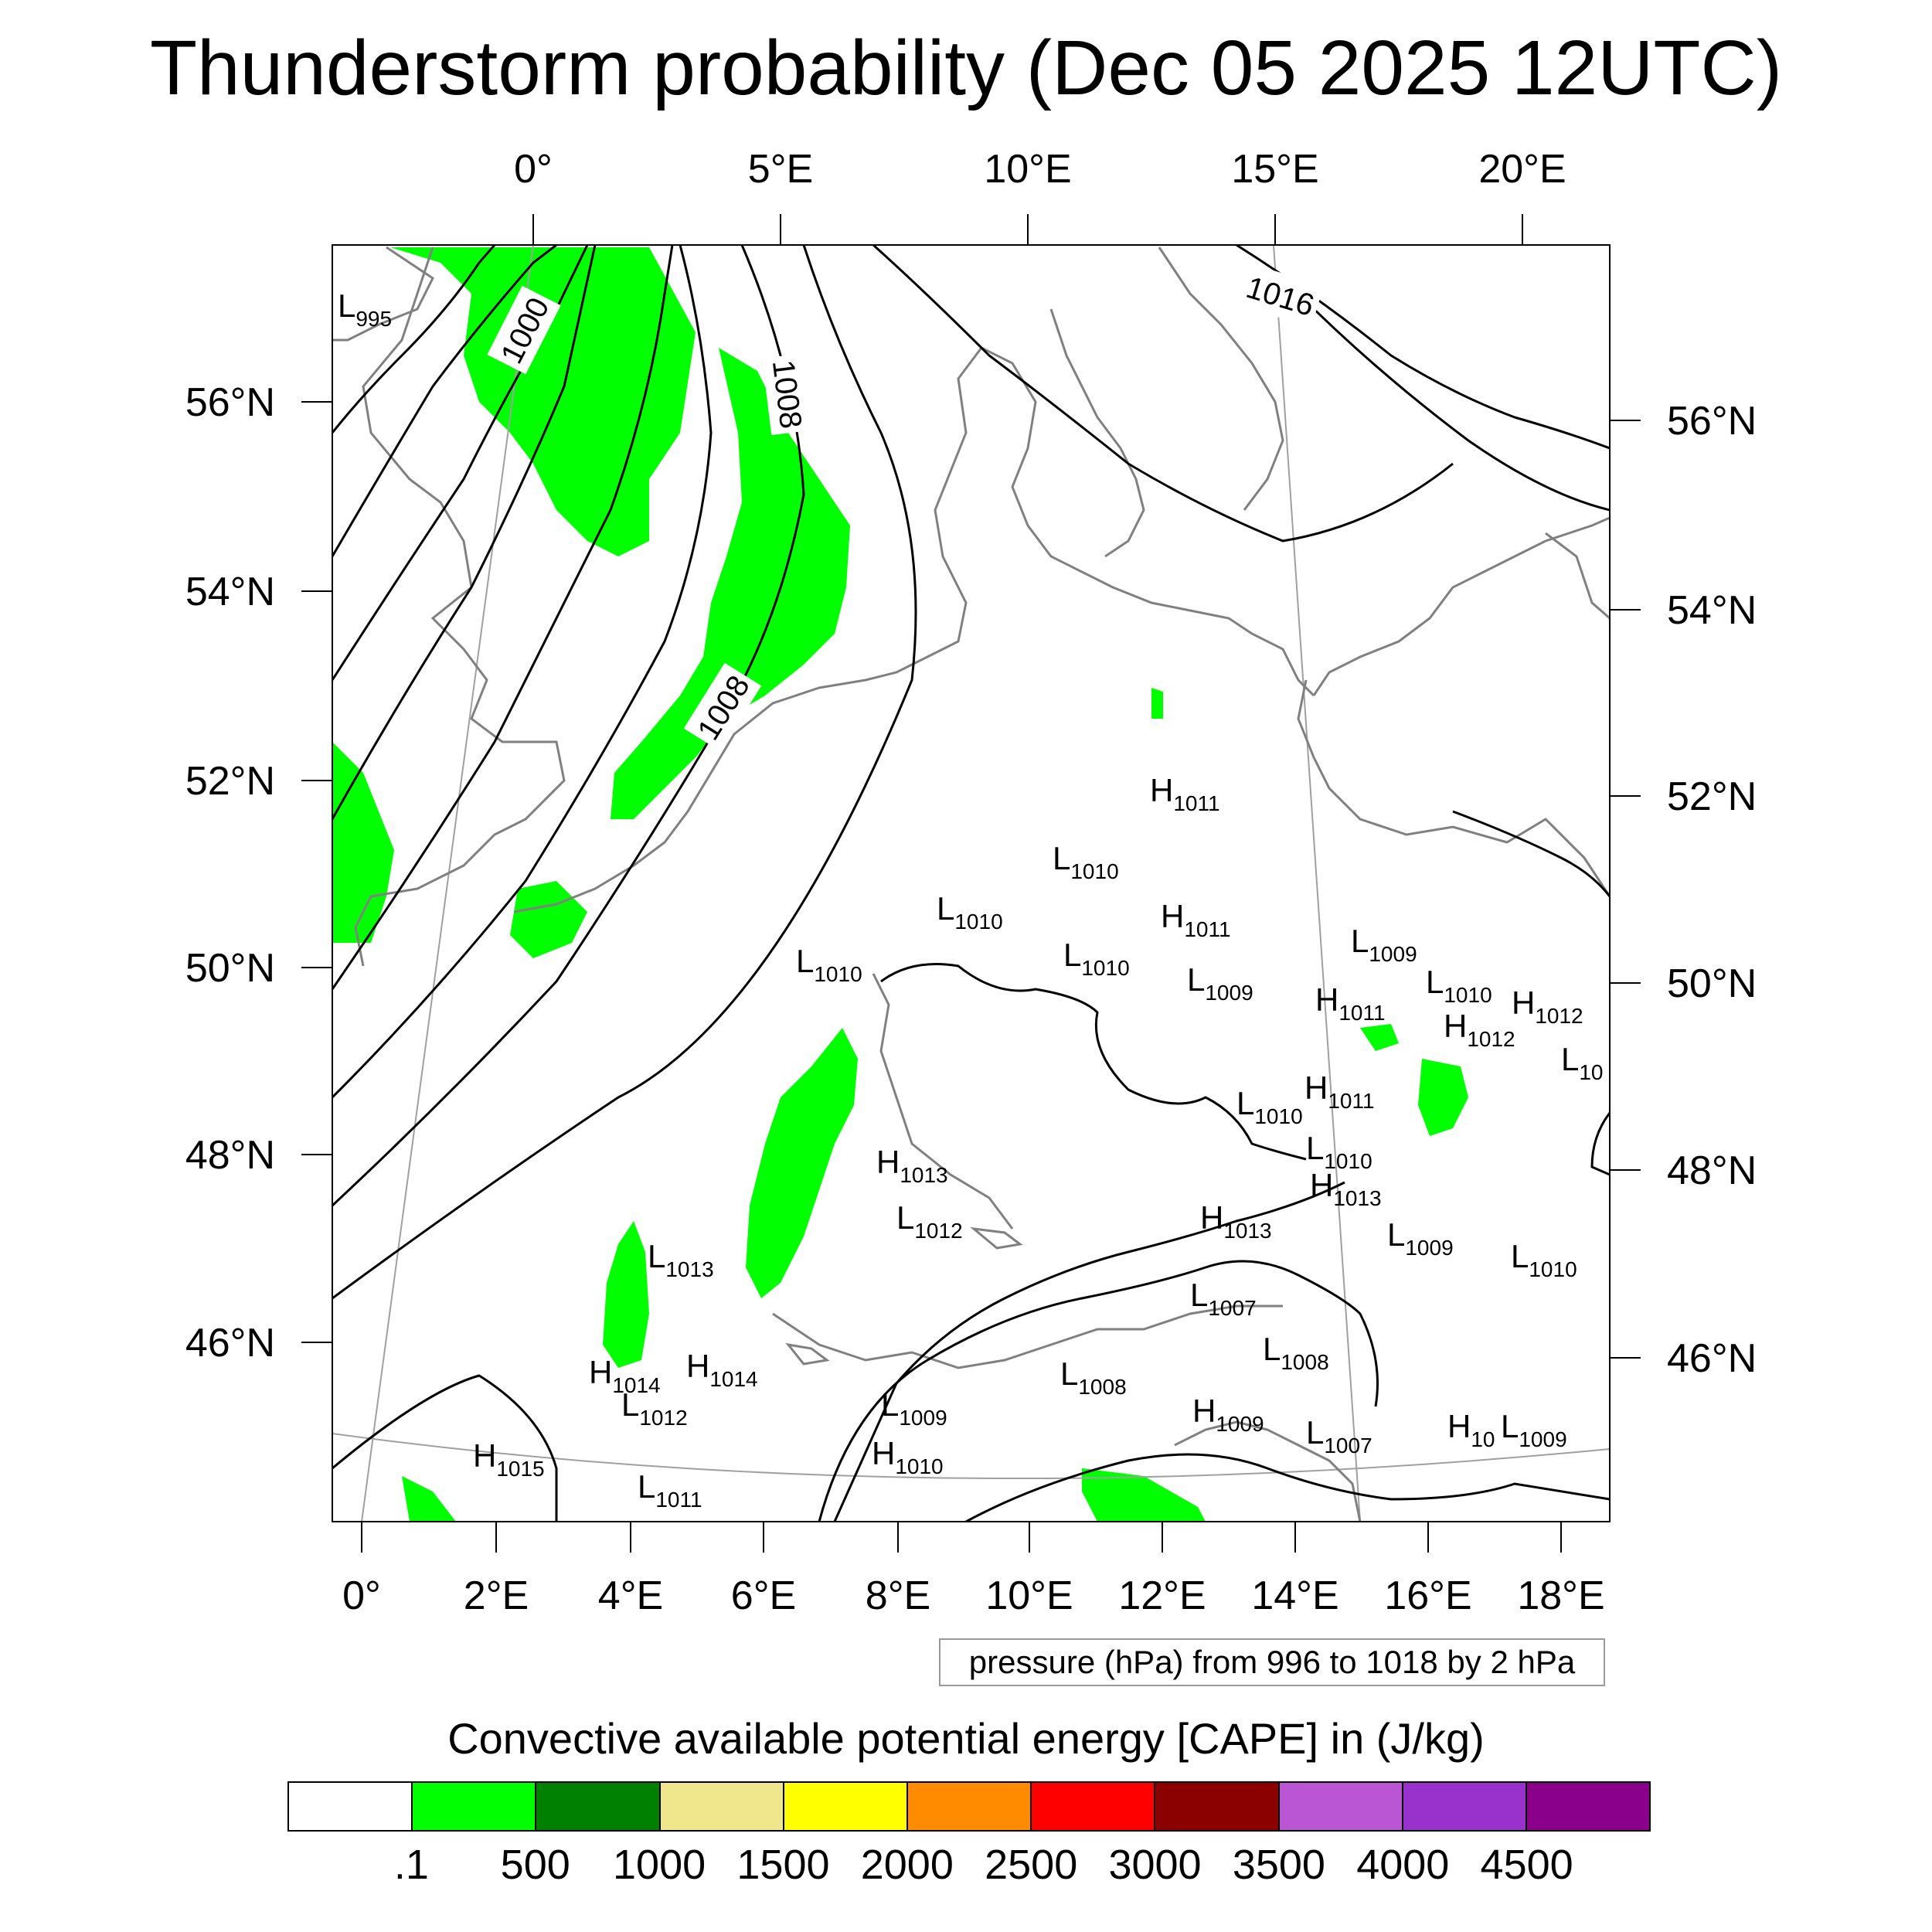  What do you see at coordinates (1221, 379) in the screenshot?
I see `coast-sweden` at bounding box center [1221, 379].